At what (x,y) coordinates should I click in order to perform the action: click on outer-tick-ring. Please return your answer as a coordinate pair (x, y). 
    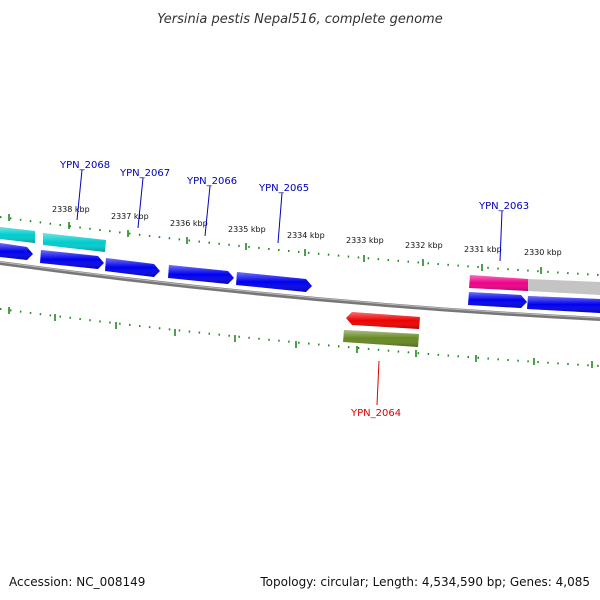
    Looking at the image, I should click on (300, 245).